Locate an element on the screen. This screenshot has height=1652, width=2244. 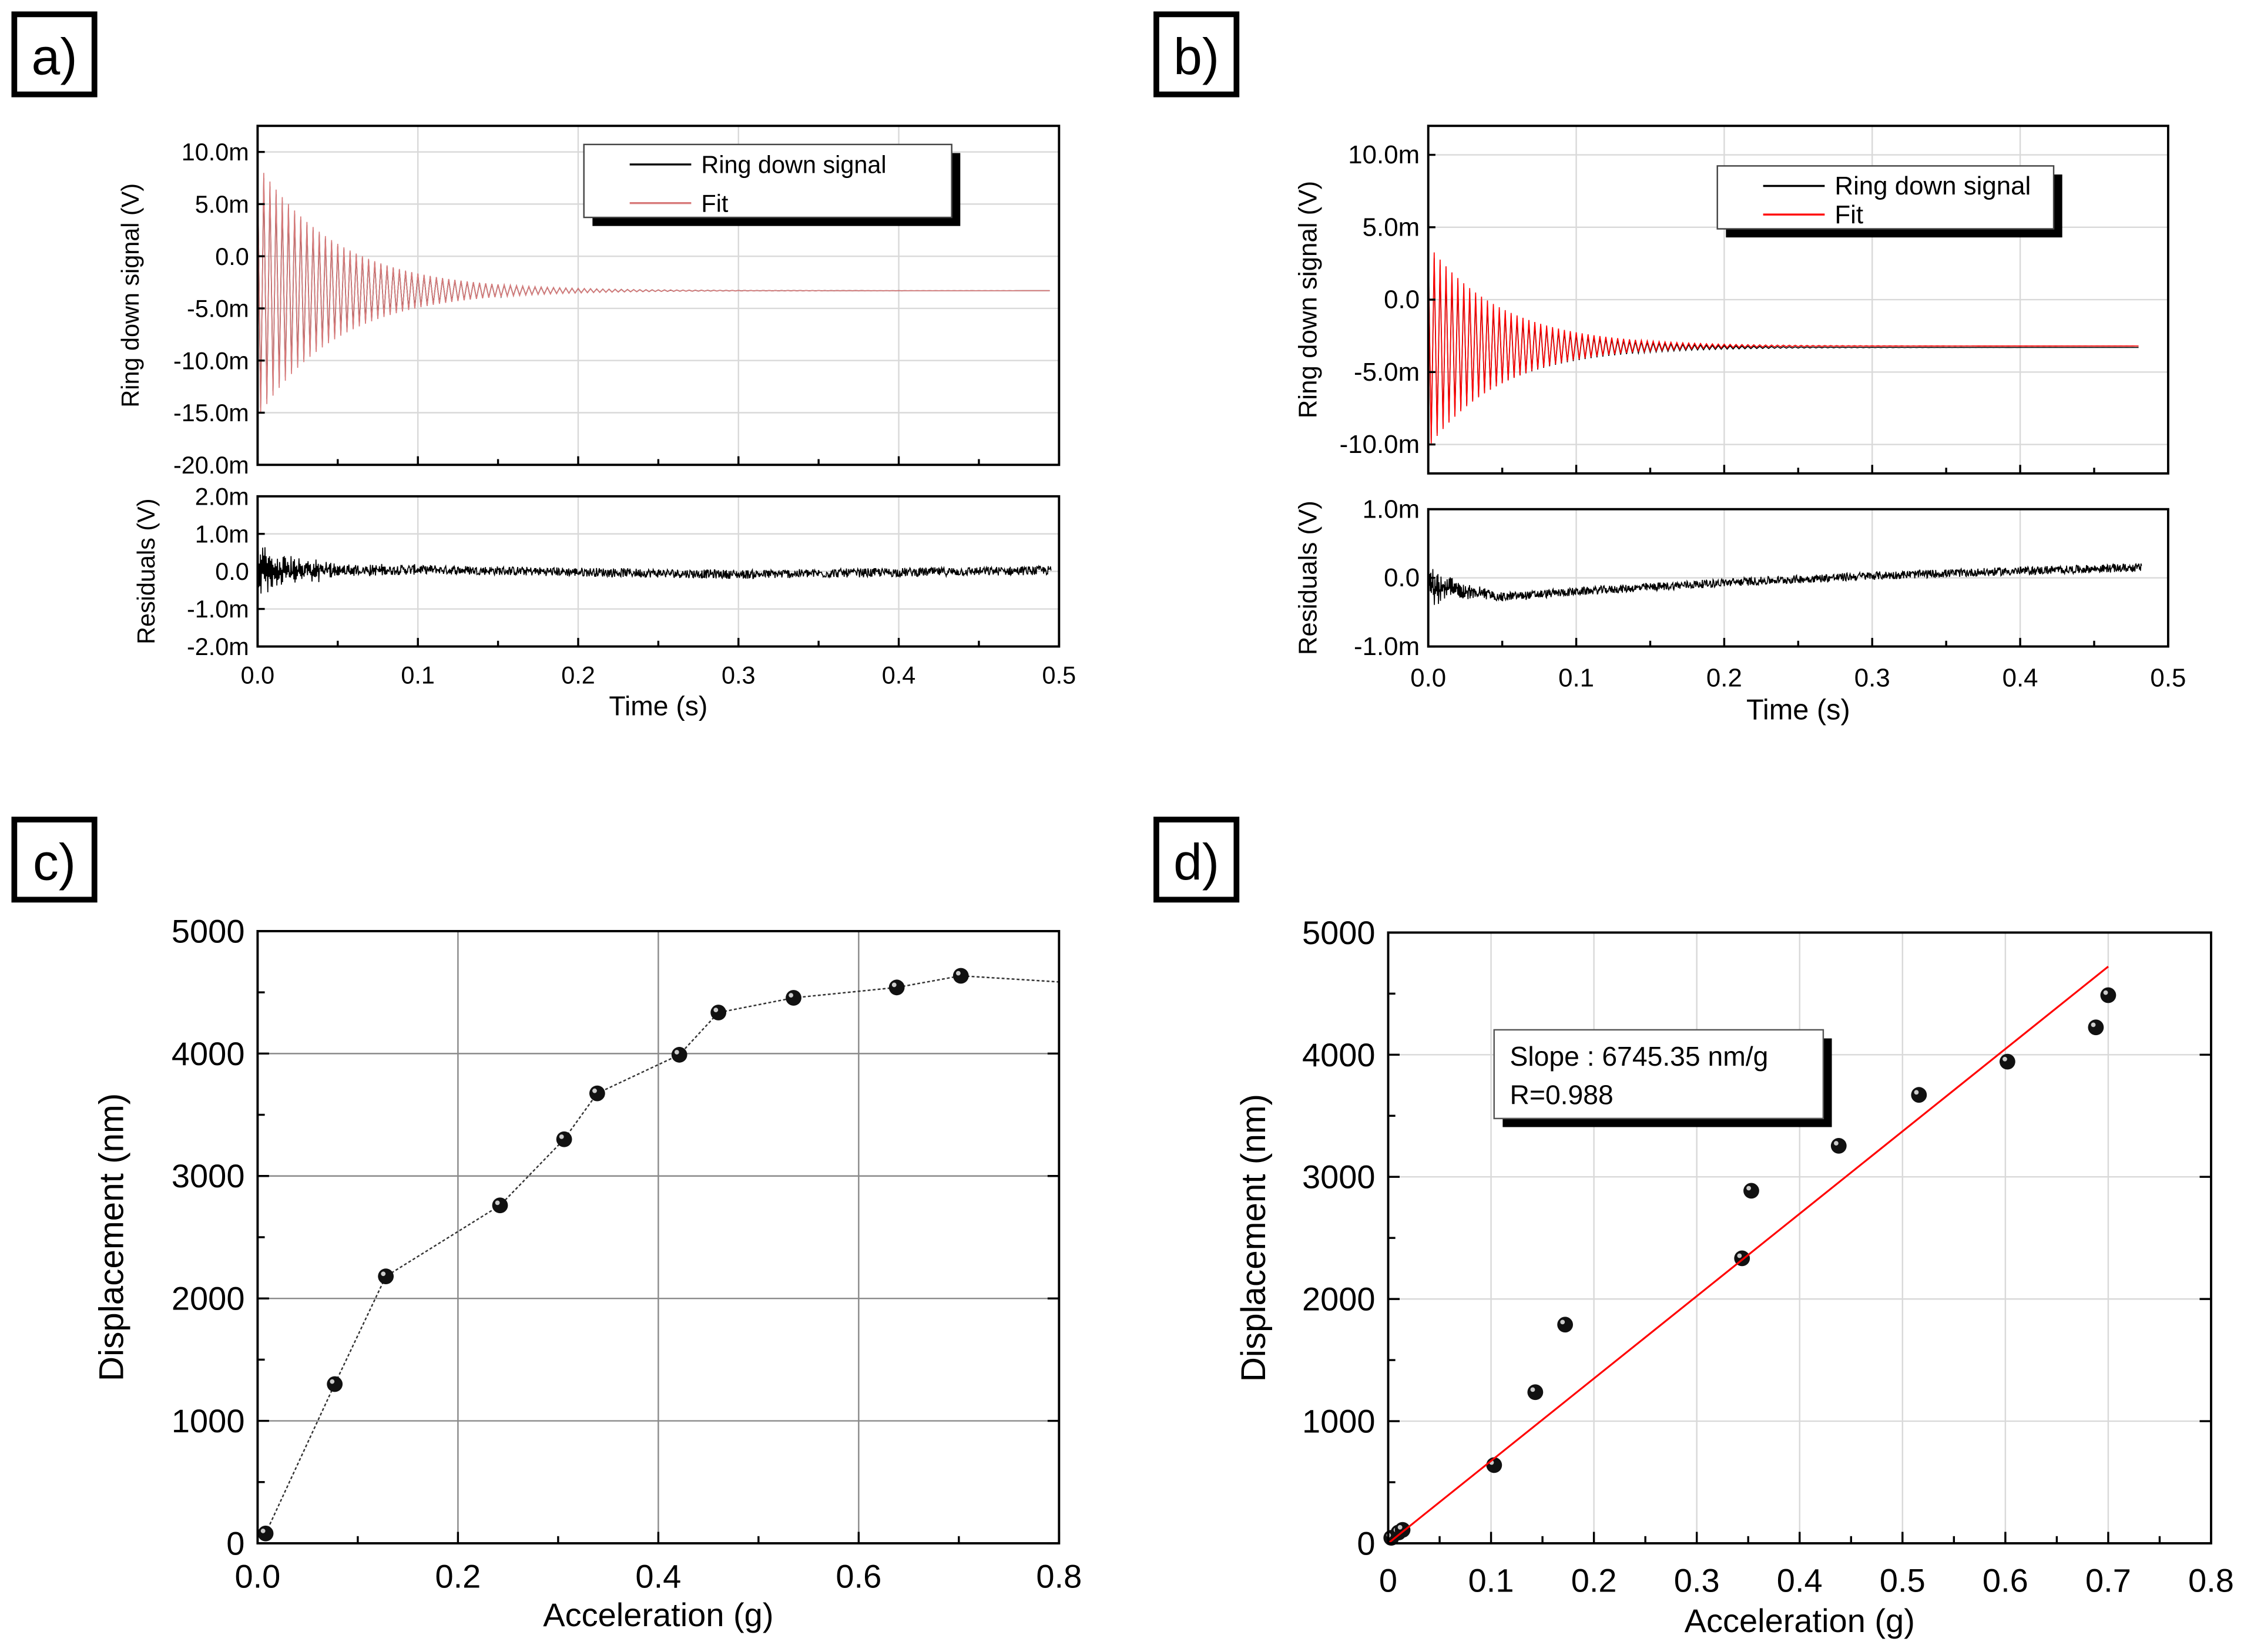
y-tick-label: -10.0m is located at coordinates (1380, 444).